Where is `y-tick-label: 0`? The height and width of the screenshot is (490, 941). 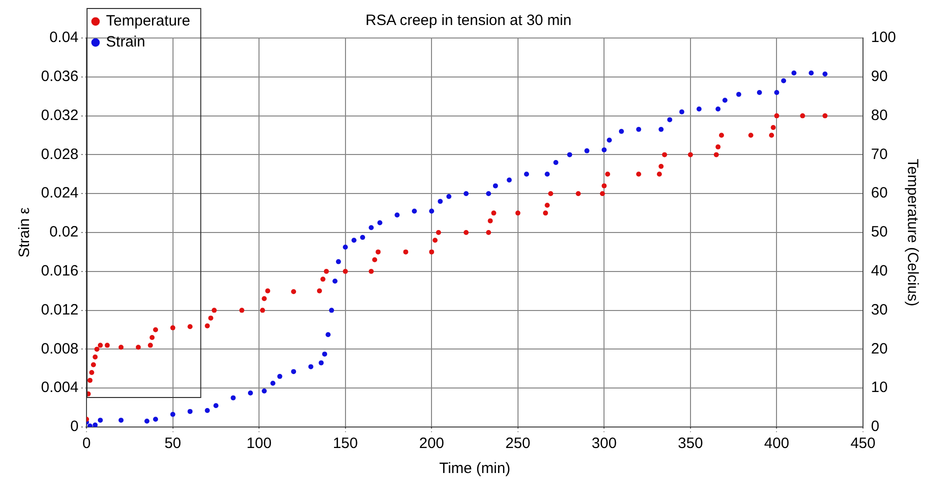
y-tick-label: 0 is located at coordinates (74, 427).